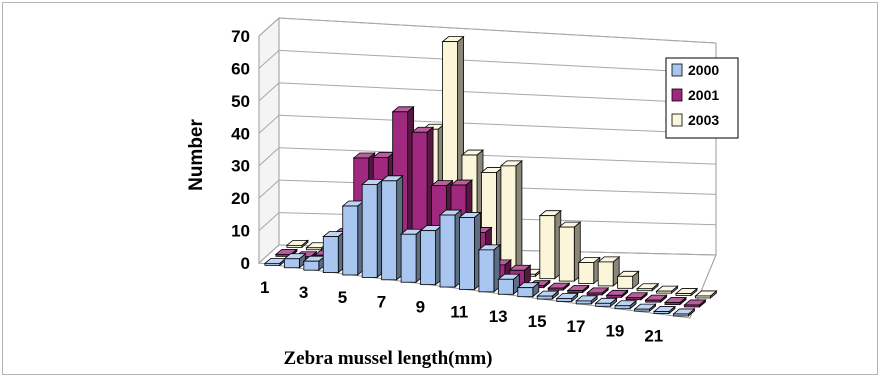 The image size is (882, 379). What do you see at coordinates (269, 140) in the screenshot?
I see `side-wall` at bounding box center [269, 140].